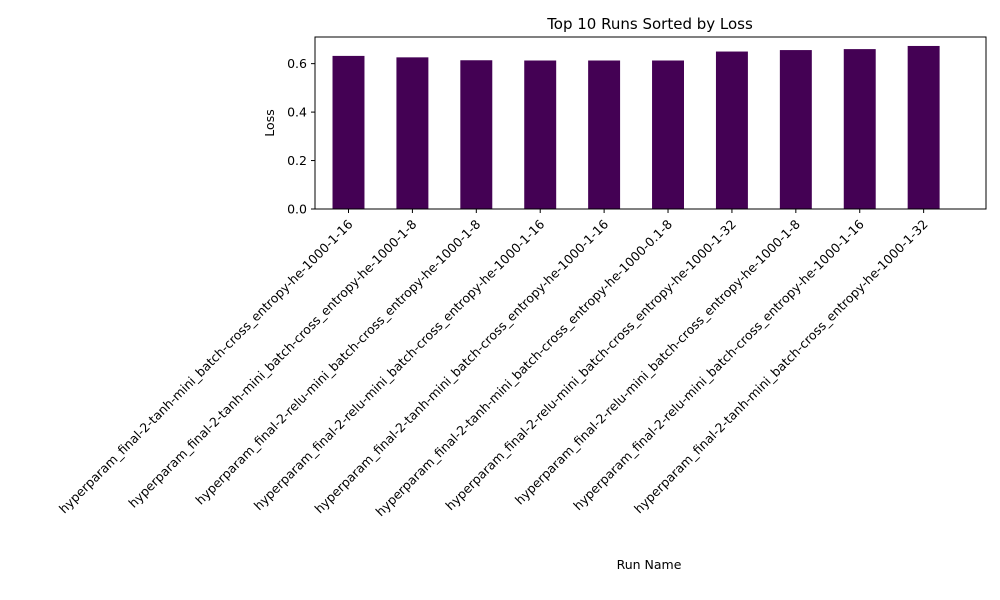  I want to click on y-tick-label: 0.6, so click(297, 63).